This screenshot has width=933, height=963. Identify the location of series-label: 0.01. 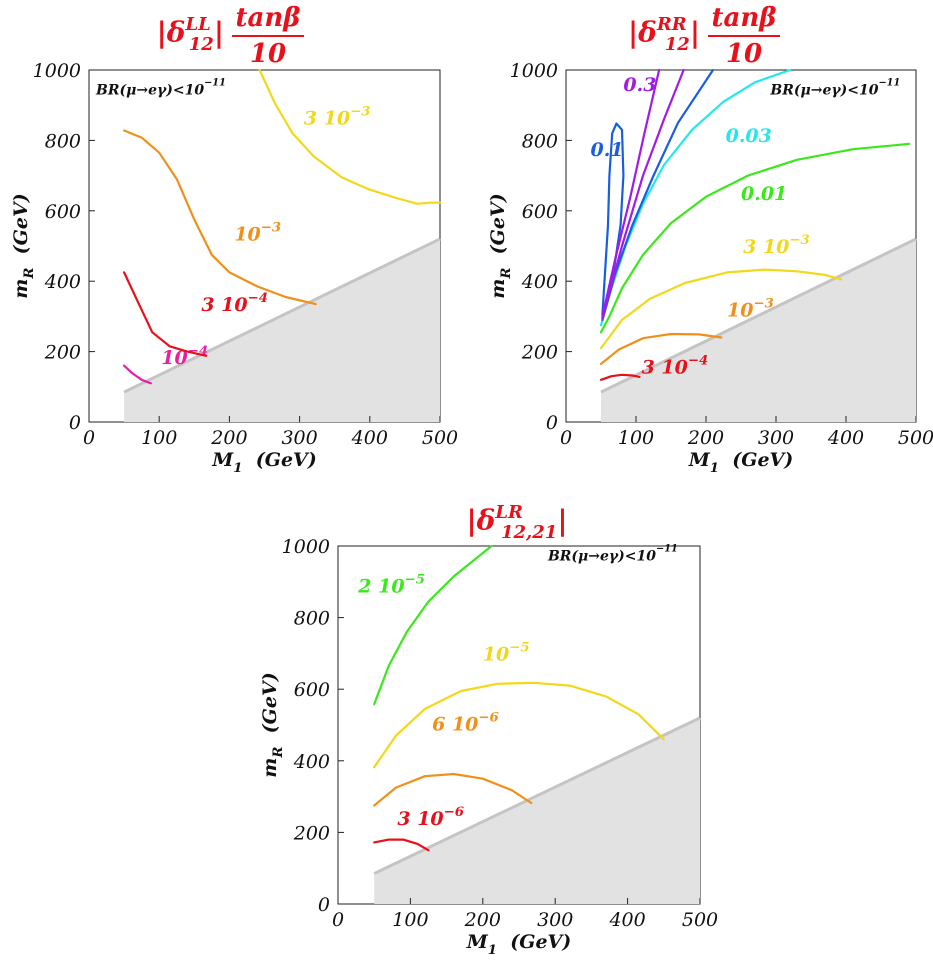
(764, 194).